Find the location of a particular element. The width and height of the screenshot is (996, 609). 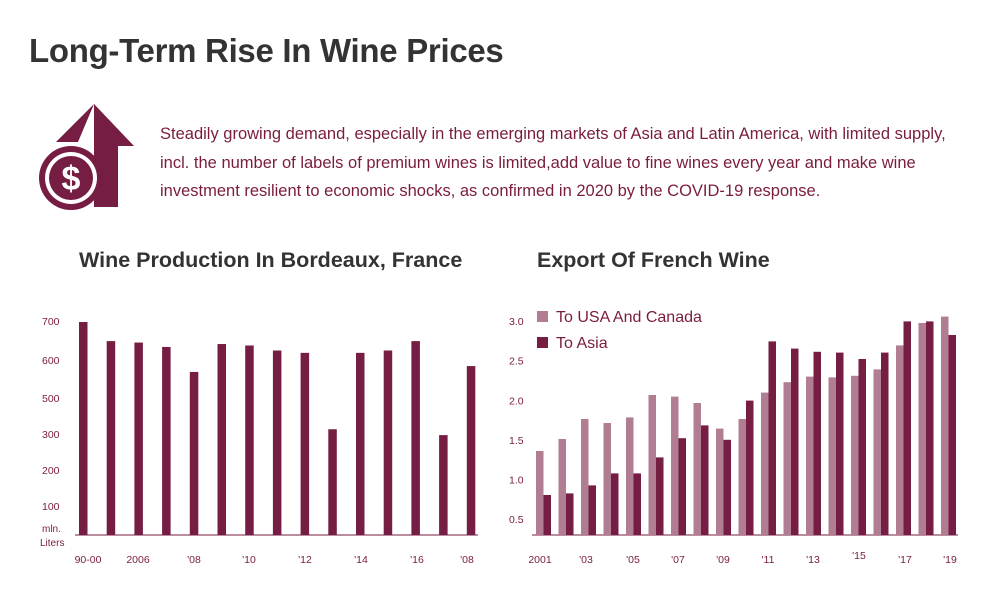

x-tick-label: '19 is located at coordinates (950, 560).